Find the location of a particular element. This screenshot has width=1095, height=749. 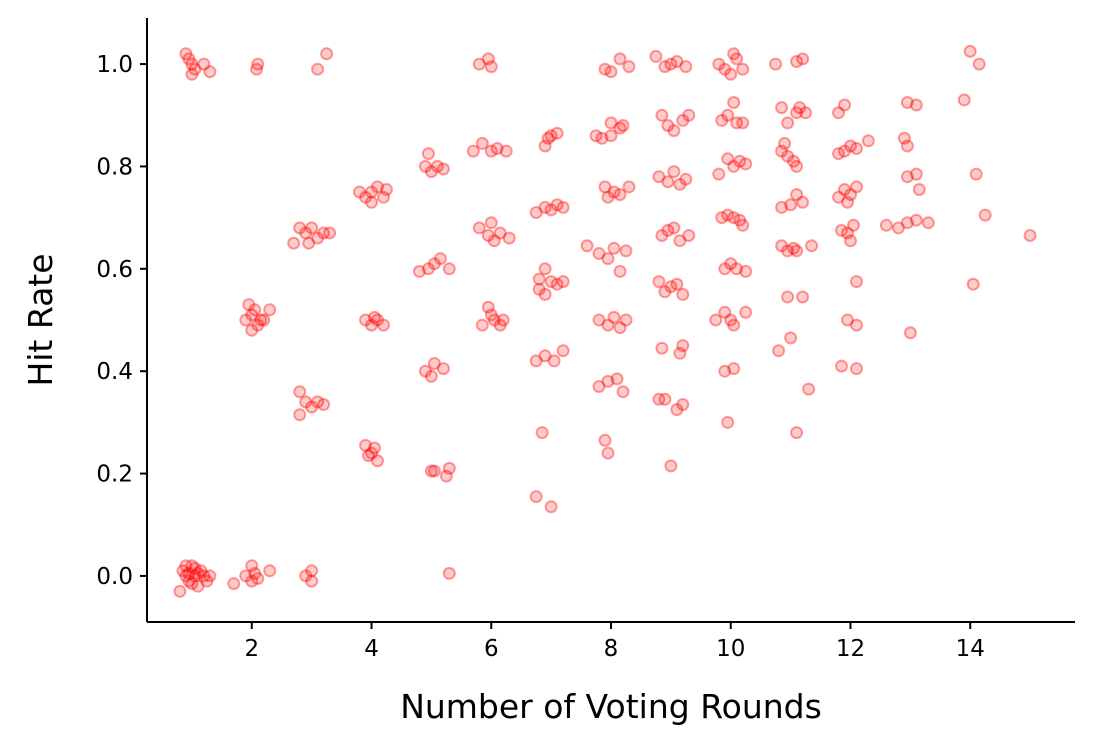

x-tick-label: 12 is located at coordinates (850, 649).